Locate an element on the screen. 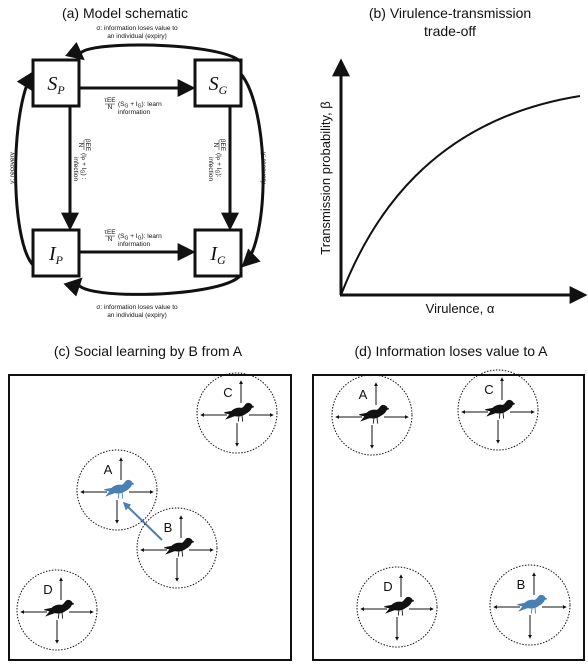  node-label: IP is located at coordinates (56, 255).